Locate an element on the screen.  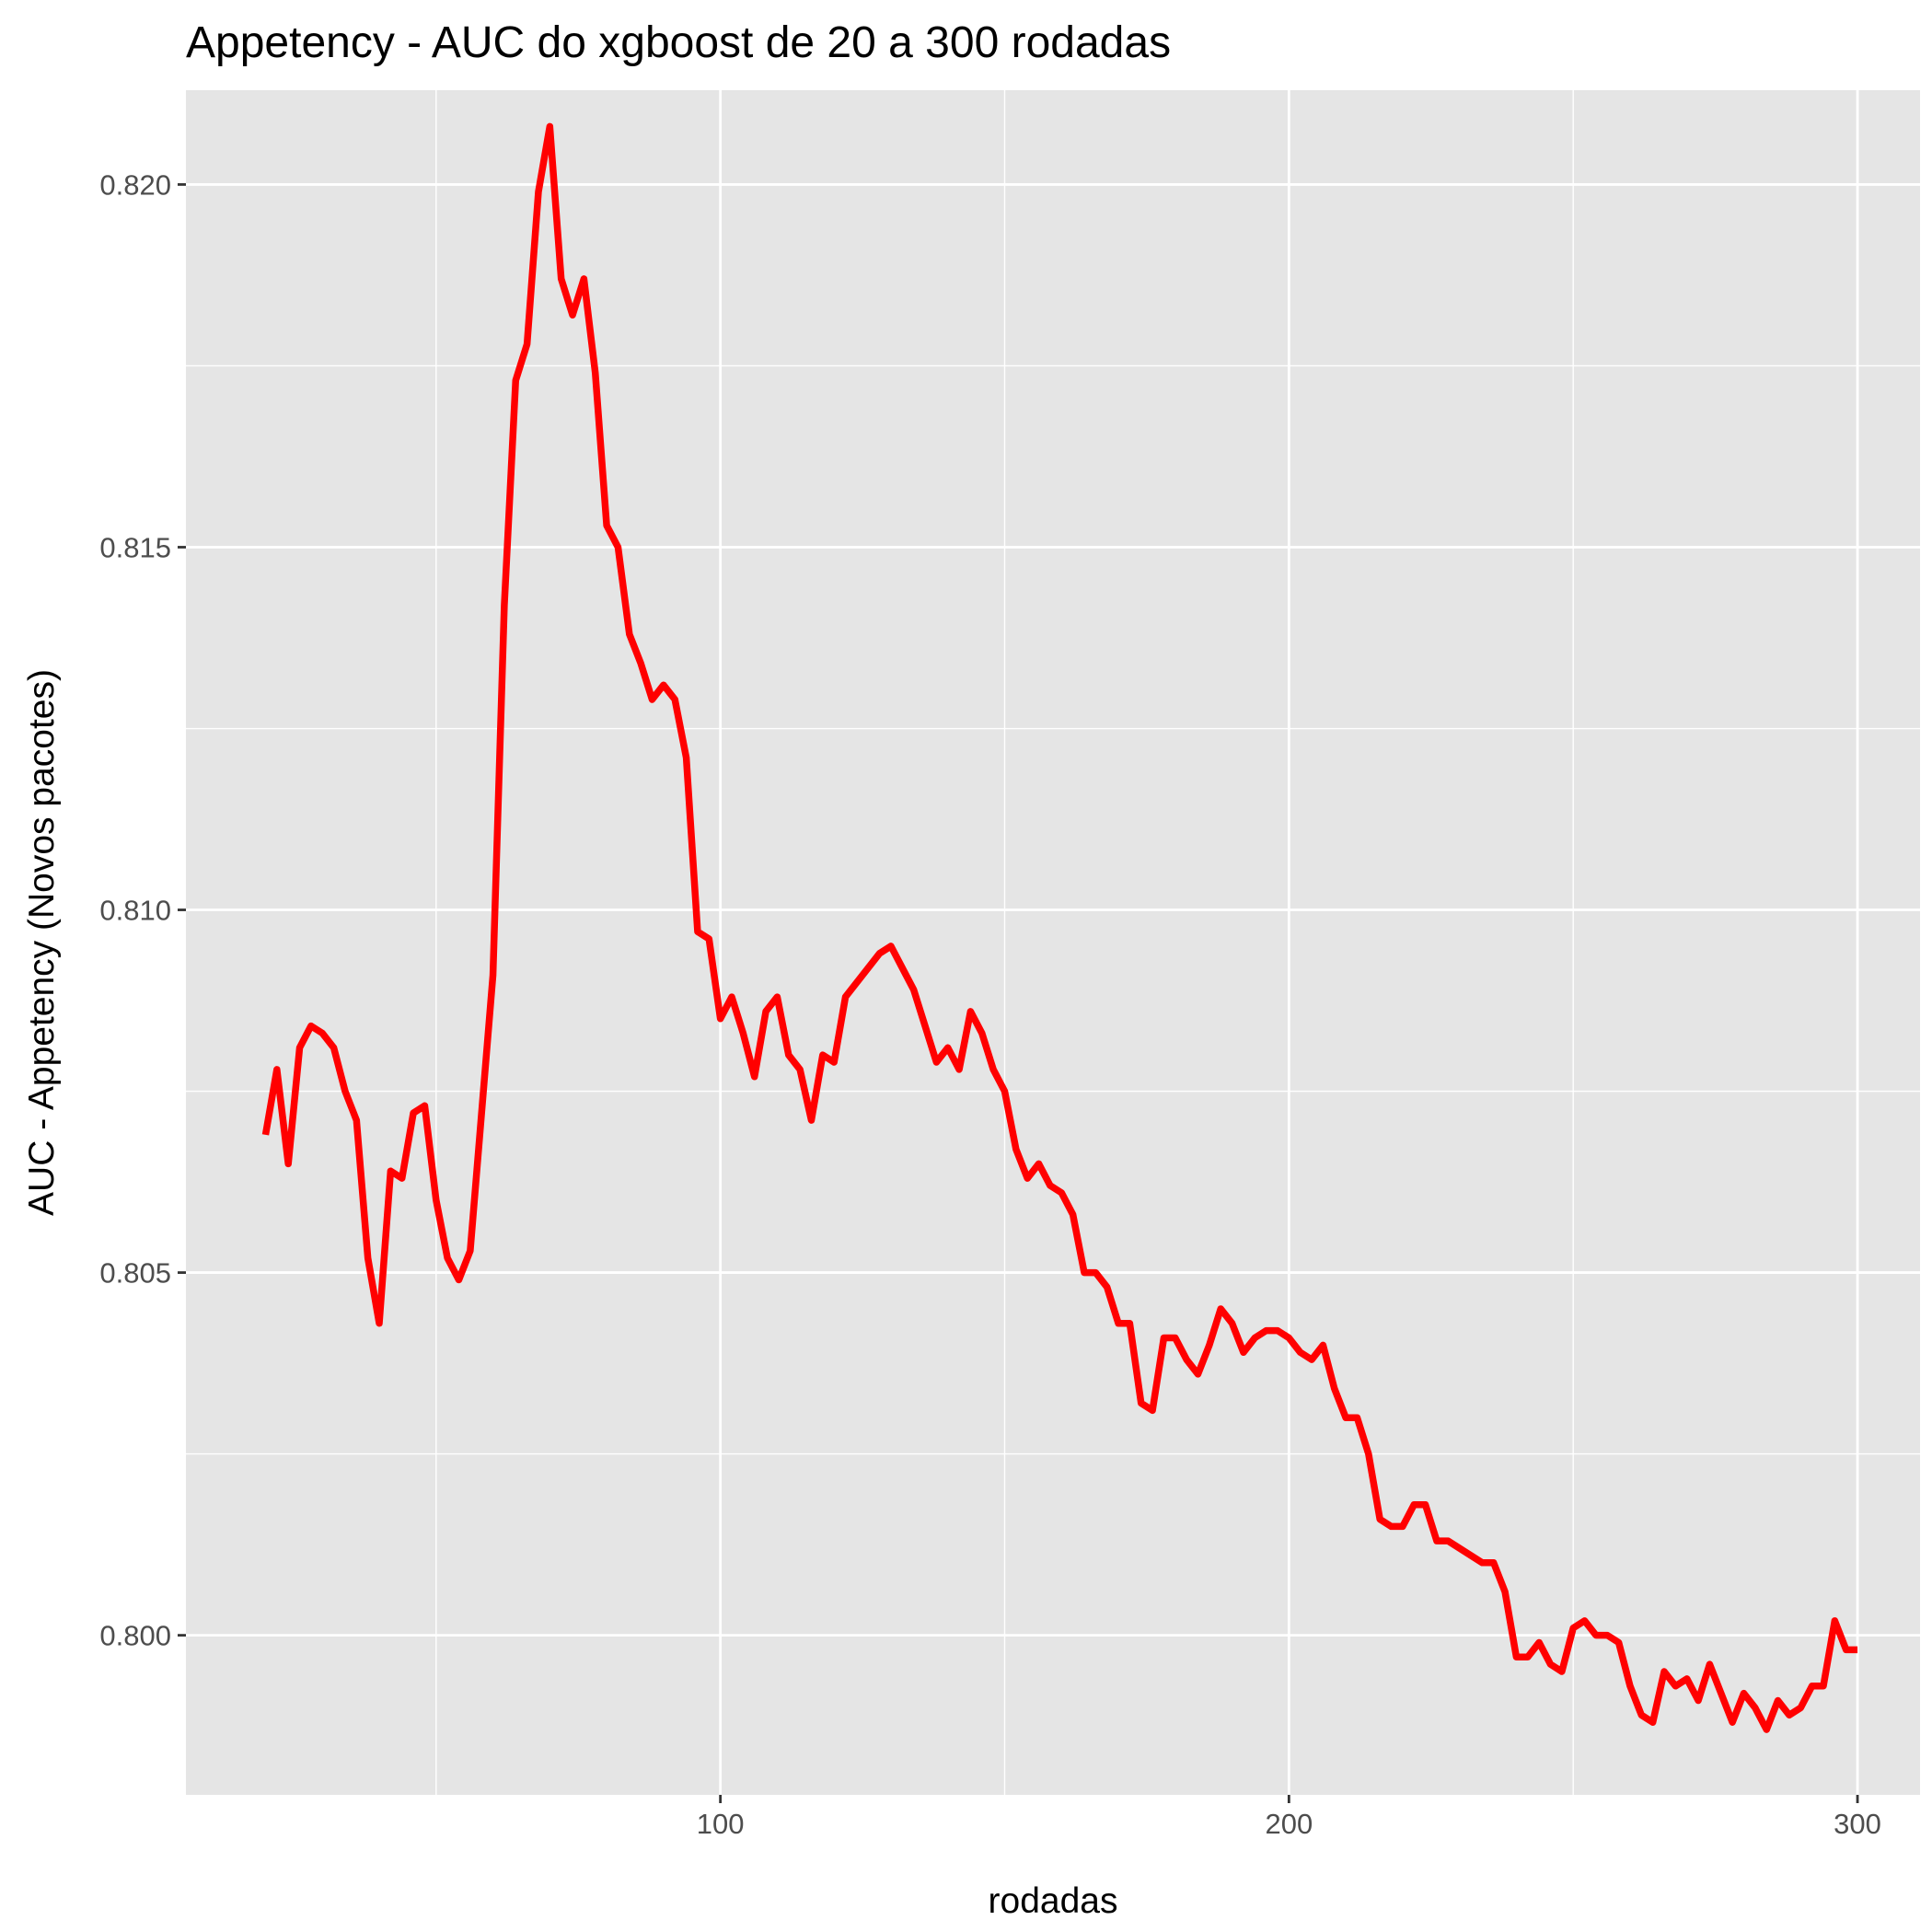
y-axis-title: AUC - Appetency (Novos pacotes) is located at coordinates (42, 943).